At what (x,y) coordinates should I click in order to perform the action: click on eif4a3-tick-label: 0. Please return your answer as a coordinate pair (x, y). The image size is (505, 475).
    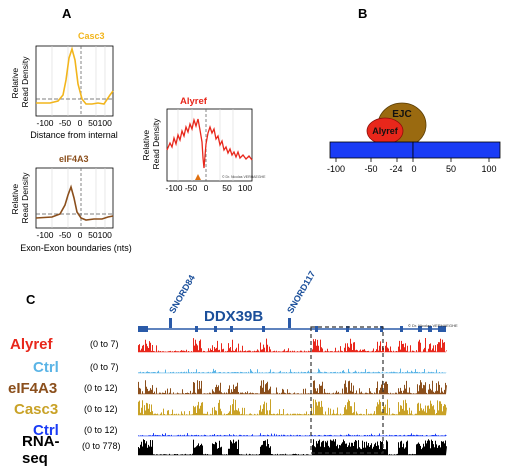
    Looking at the image, I should click on (80, 235).